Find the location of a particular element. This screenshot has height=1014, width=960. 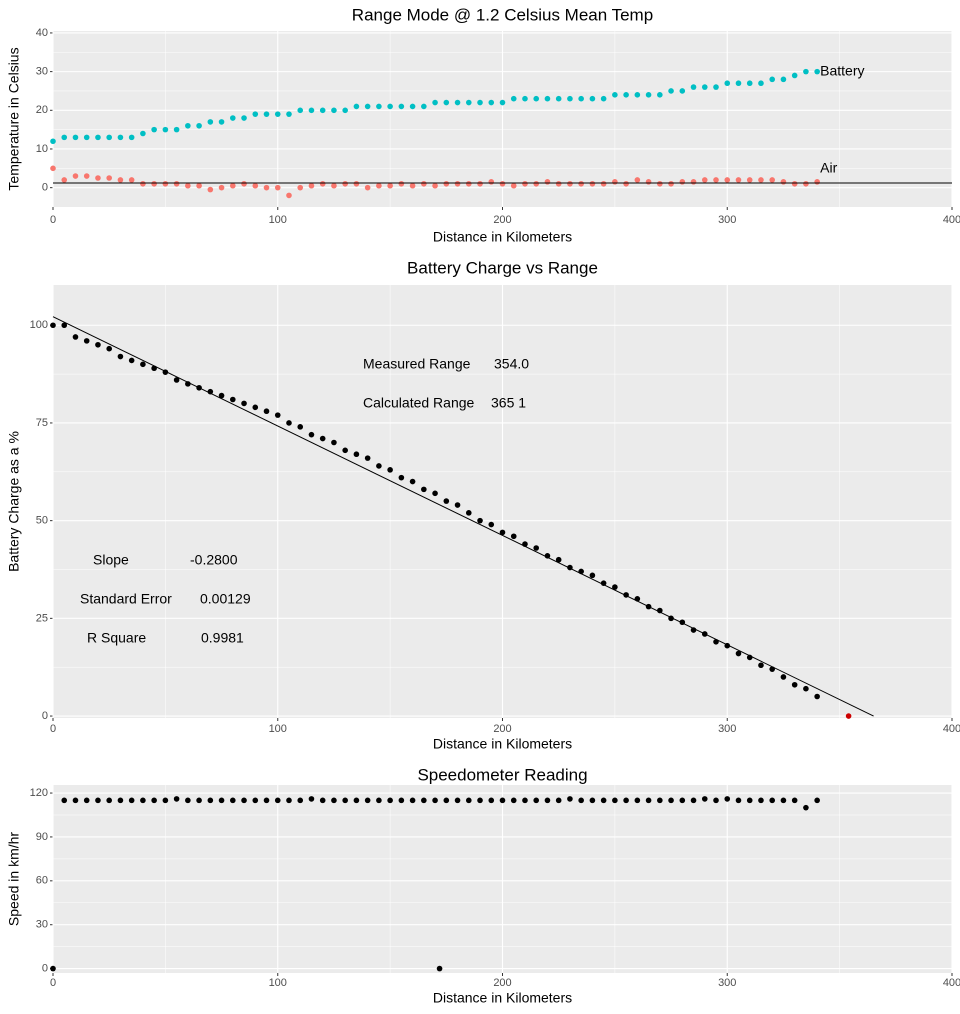

x-tick-label: 300 is located at coordinates (727, 983).